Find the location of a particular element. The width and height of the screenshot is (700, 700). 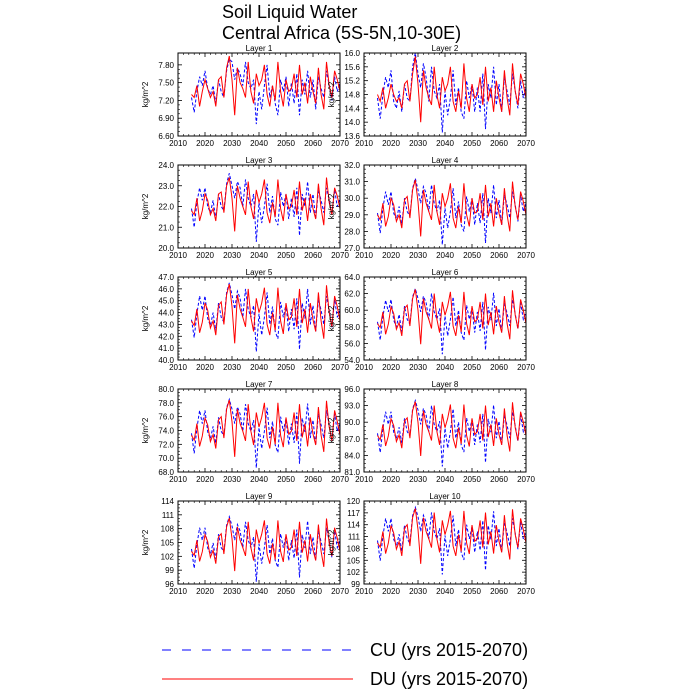

y-tick-label: 43.0 is located at coordinates (166, 324).